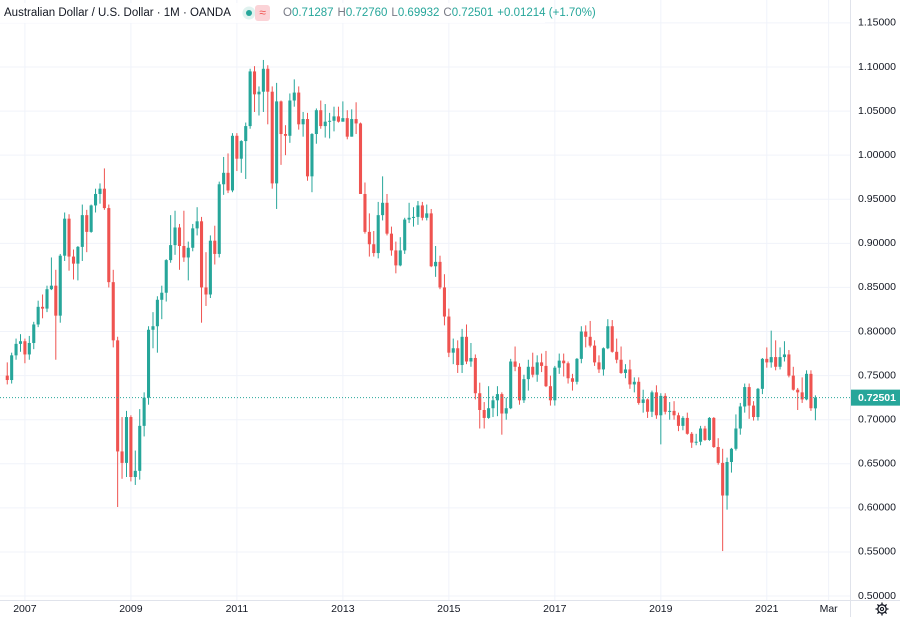 The image size is (900, 617). Describe the element at coordinates (877, 199) in the screenshot. I see `y-tick-label: 0.95000` at that location.